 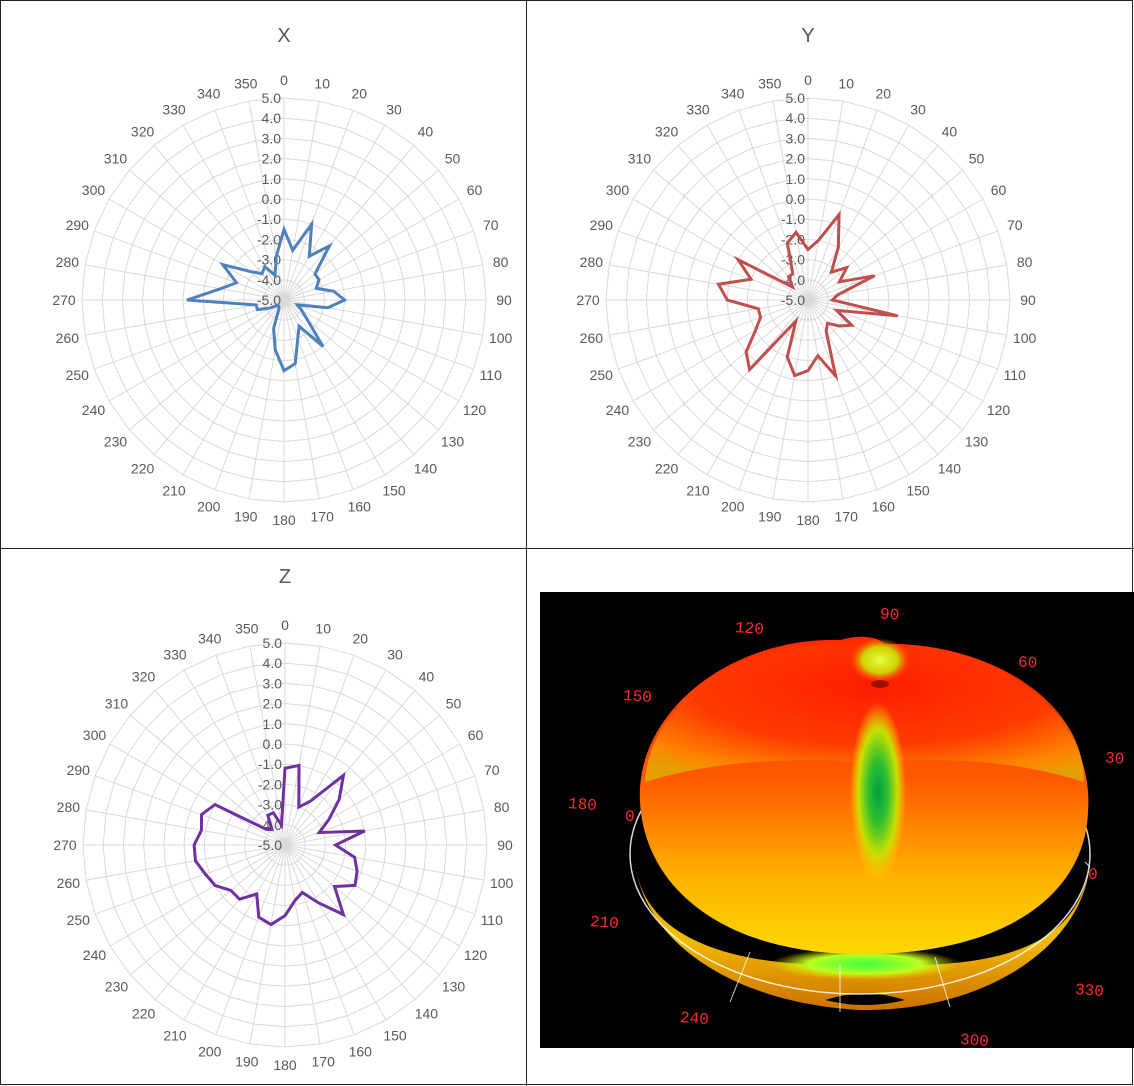 I want to click on angle-tick-label: 40, so click(x=427, y=676).